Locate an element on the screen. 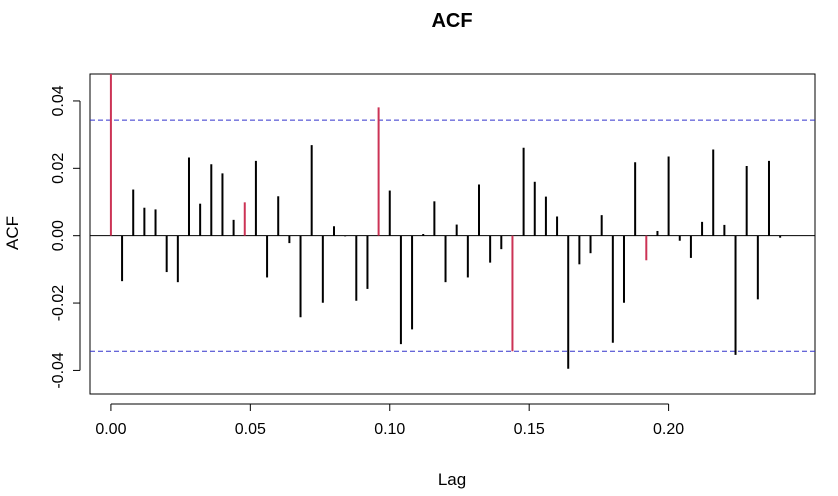 This screenshot has width=838, height=496. y-axis-label: ACF is located at coordinates (12, 233).